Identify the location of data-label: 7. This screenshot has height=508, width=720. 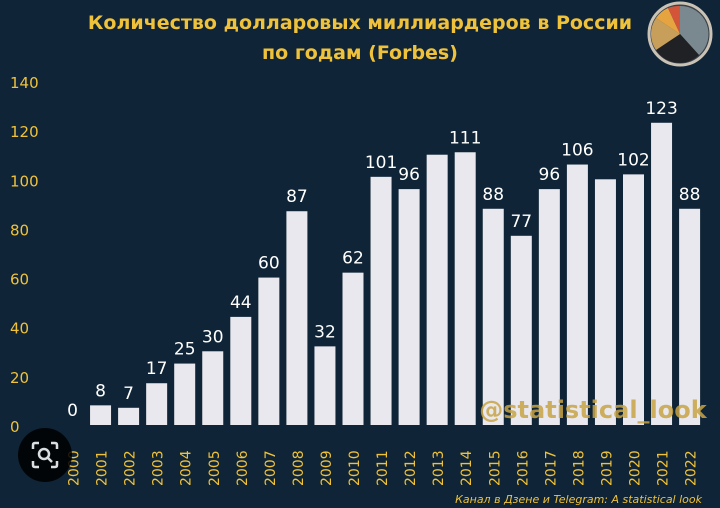
(128, 394).